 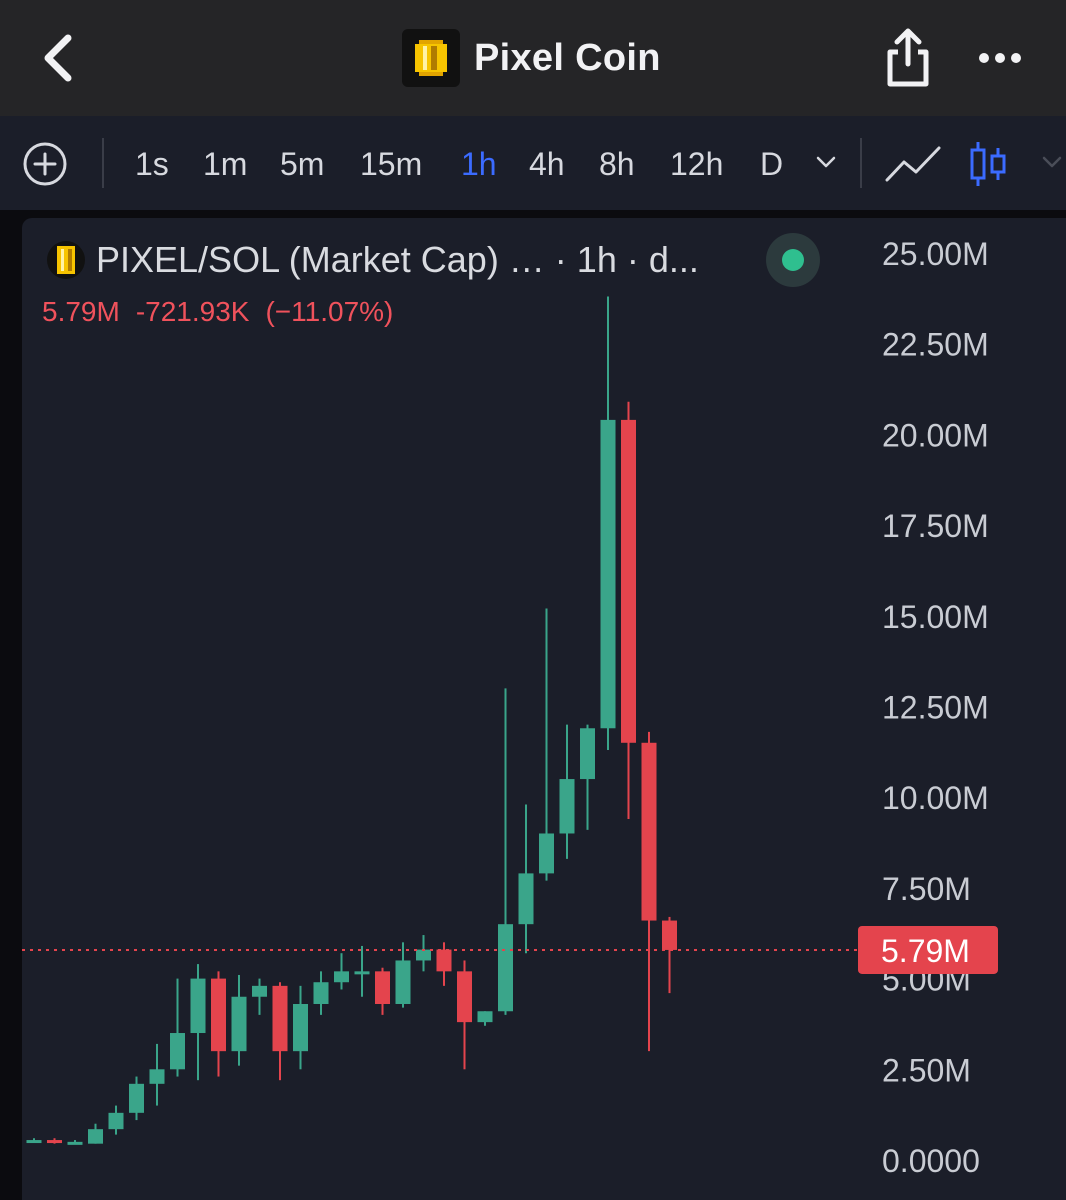 I want to click on timeframe-dropdown, so click(x=826, y=162).